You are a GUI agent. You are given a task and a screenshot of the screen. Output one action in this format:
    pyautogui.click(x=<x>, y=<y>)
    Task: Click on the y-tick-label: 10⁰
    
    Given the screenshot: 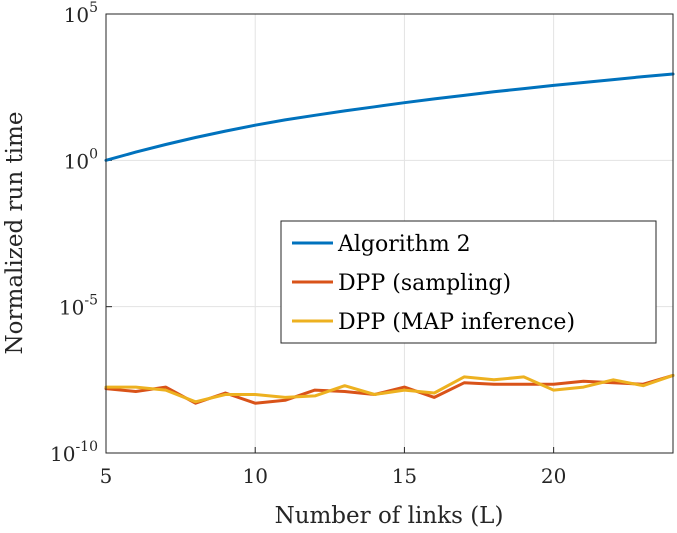 What is the action you would take?
    pyautogui.click(x=81, y=159)
    